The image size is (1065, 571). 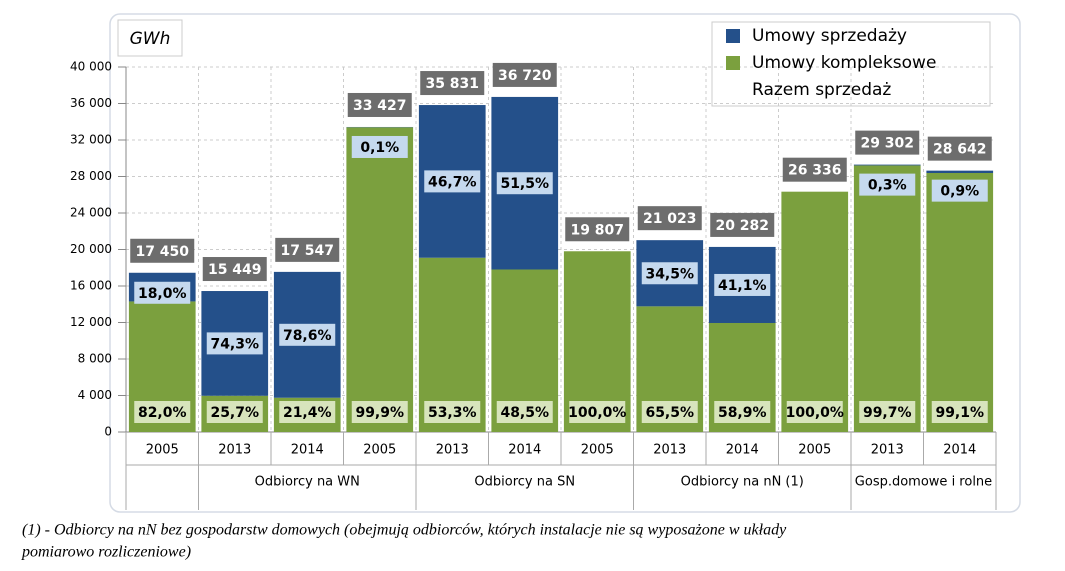 I want to click on total-label: 21 023, so click(x=670, y=219).